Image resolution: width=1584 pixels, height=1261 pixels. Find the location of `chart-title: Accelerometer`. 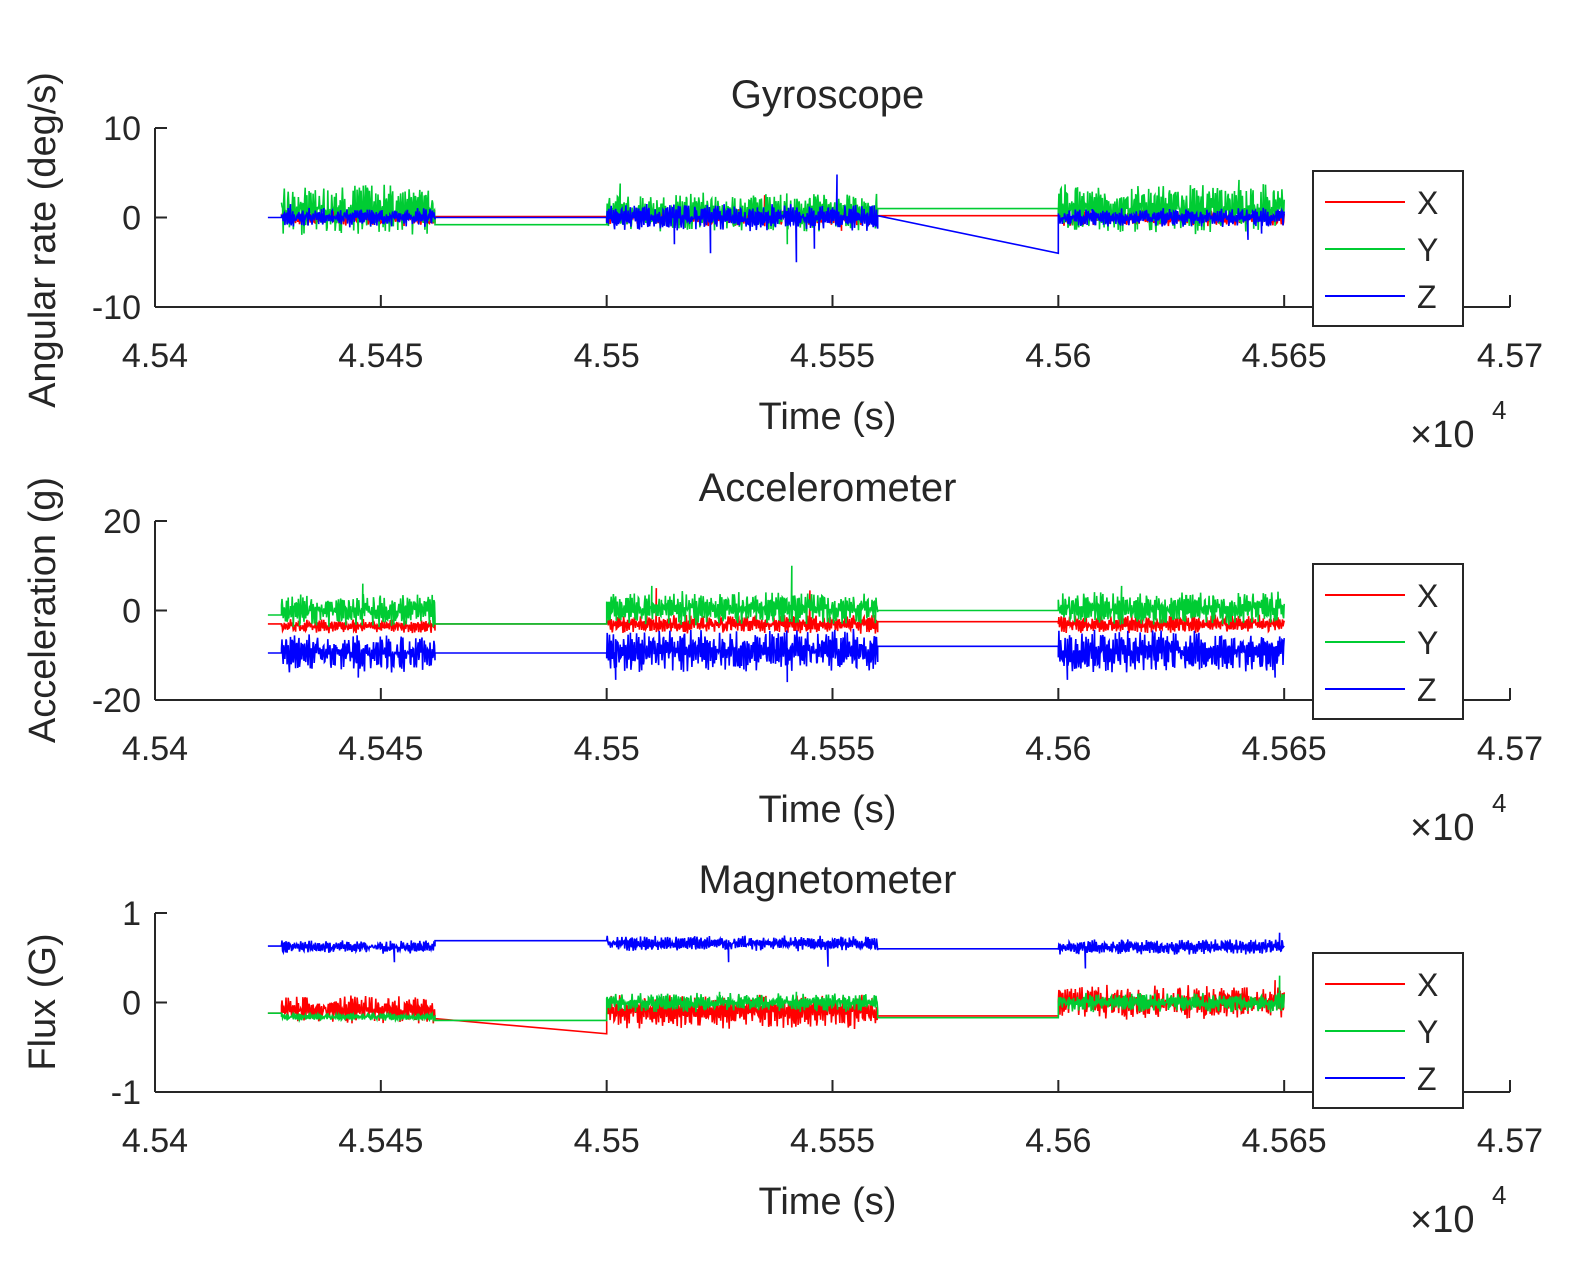

chart-title: Accelerometer is located at coordinates (828, 488).